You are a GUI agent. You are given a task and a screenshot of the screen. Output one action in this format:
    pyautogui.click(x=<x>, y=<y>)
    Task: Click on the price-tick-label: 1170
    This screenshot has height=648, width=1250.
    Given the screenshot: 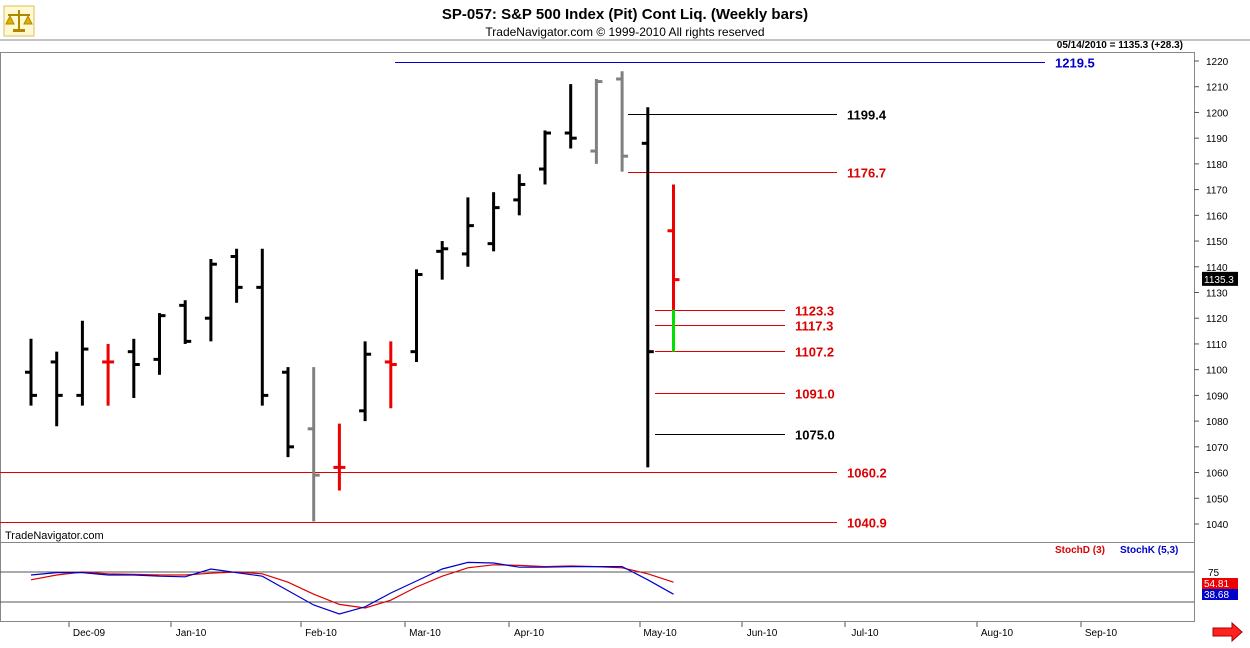 What is the action you would take?
    pyautogui.click(x=1217, y=191)
    